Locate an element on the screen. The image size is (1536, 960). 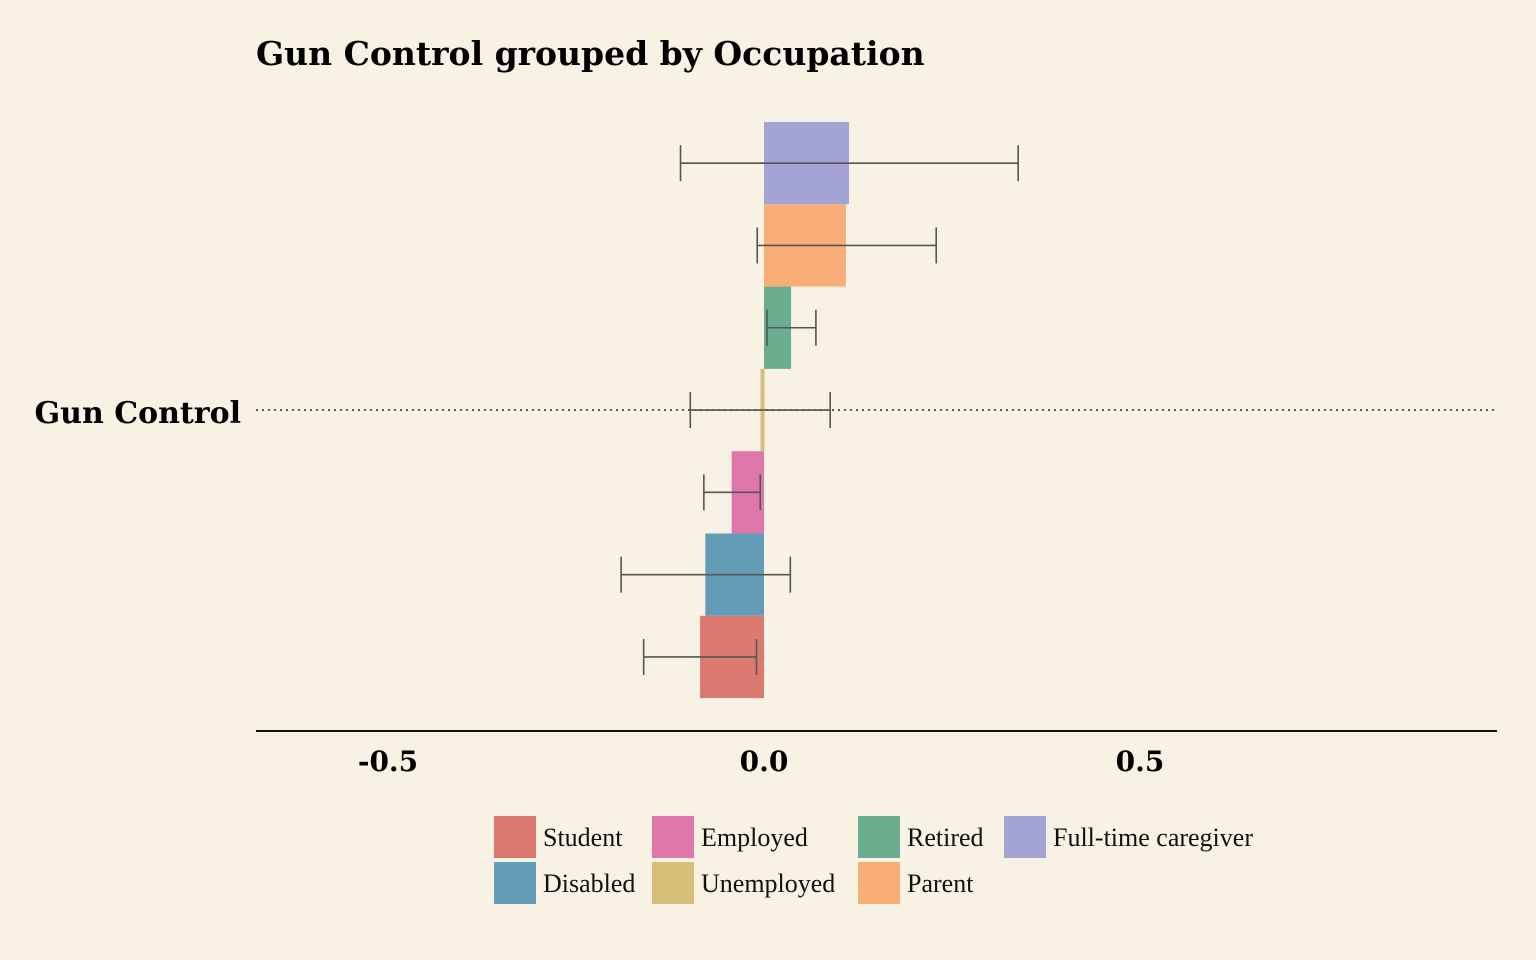
legend-label: Retired is located at coordinates (945, 837).